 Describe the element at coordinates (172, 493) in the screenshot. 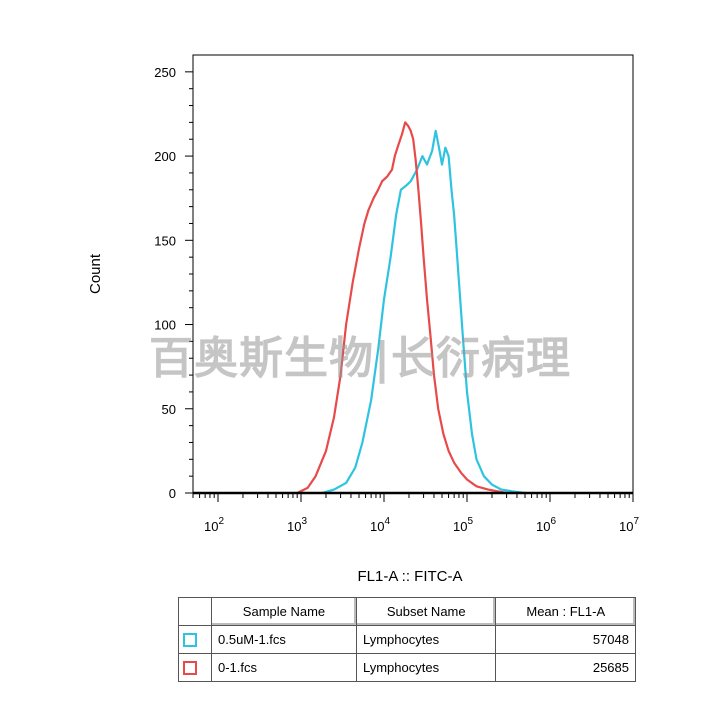

I see `y-tick-label: 0` at that location.